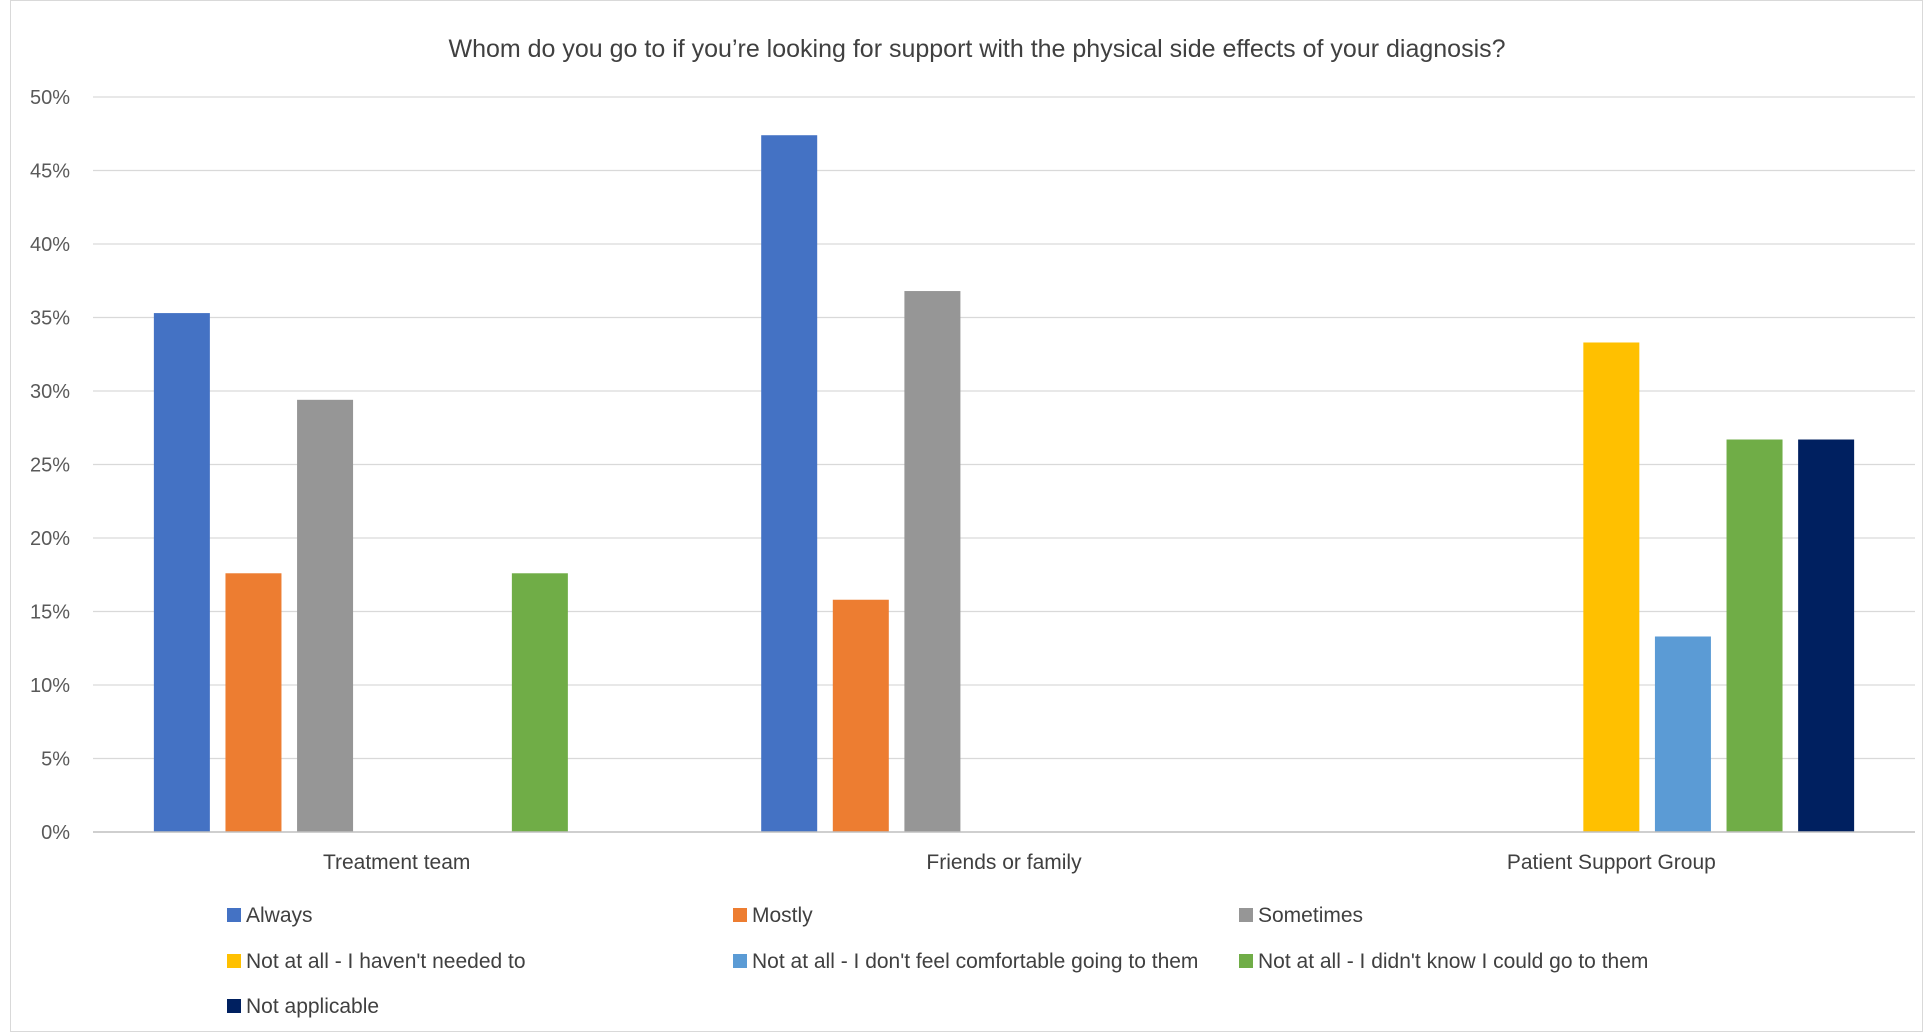 The image size is (1927, 1033). Describe the element at coordinates (50, 319) in the screenshot. I see `y-tick-label: 35%` at that location.